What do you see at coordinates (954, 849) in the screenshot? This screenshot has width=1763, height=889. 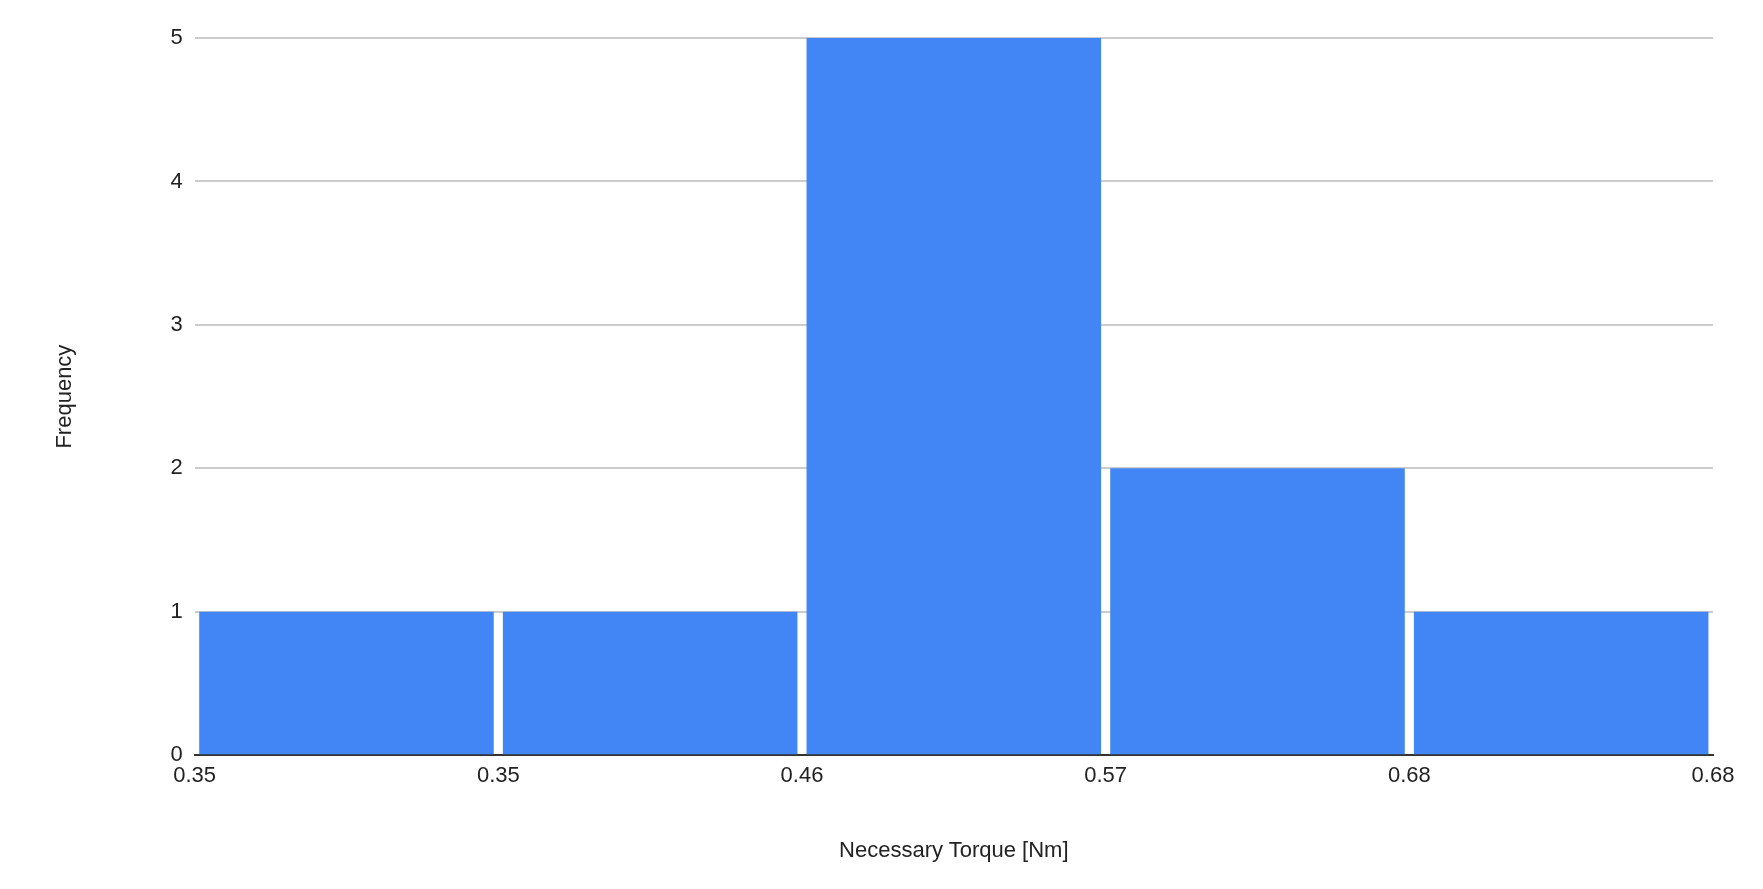 I see `x-axis-title: Necessary Torque [Nm]` at bounding box center [954, 849].